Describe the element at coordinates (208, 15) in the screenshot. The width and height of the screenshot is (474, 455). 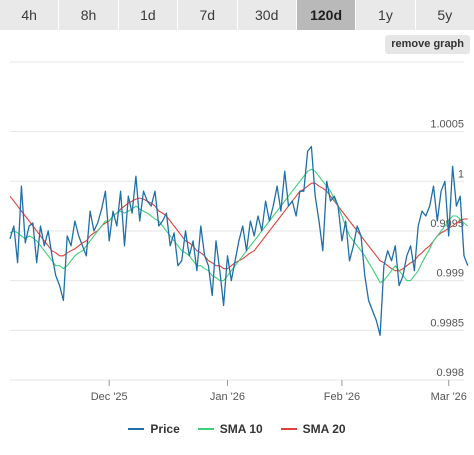
I see `tab-7d: 7d` at that location.